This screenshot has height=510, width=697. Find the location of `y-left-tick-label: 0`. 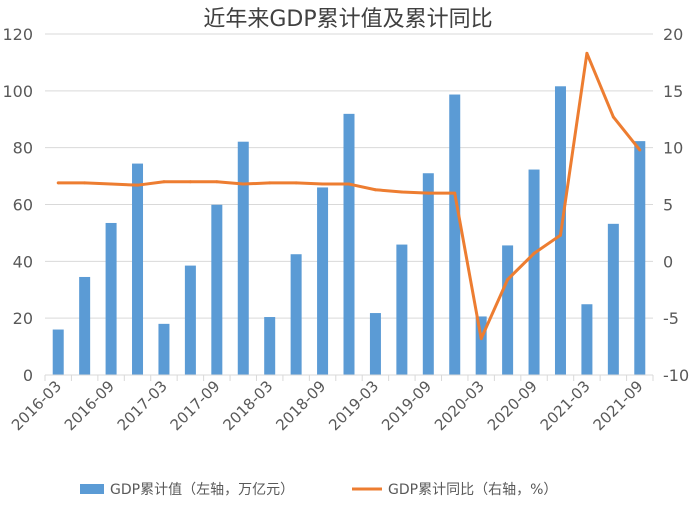

y-left-tick-label: 0 is located at coordinates (28, 375).